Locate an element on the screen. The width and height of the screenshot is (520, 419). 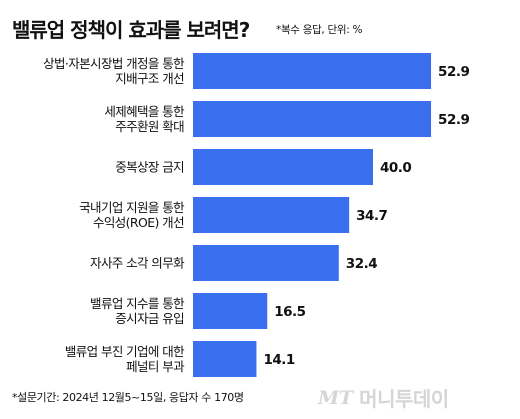
watermark-mark: MT is located at coordinates (336, 397).